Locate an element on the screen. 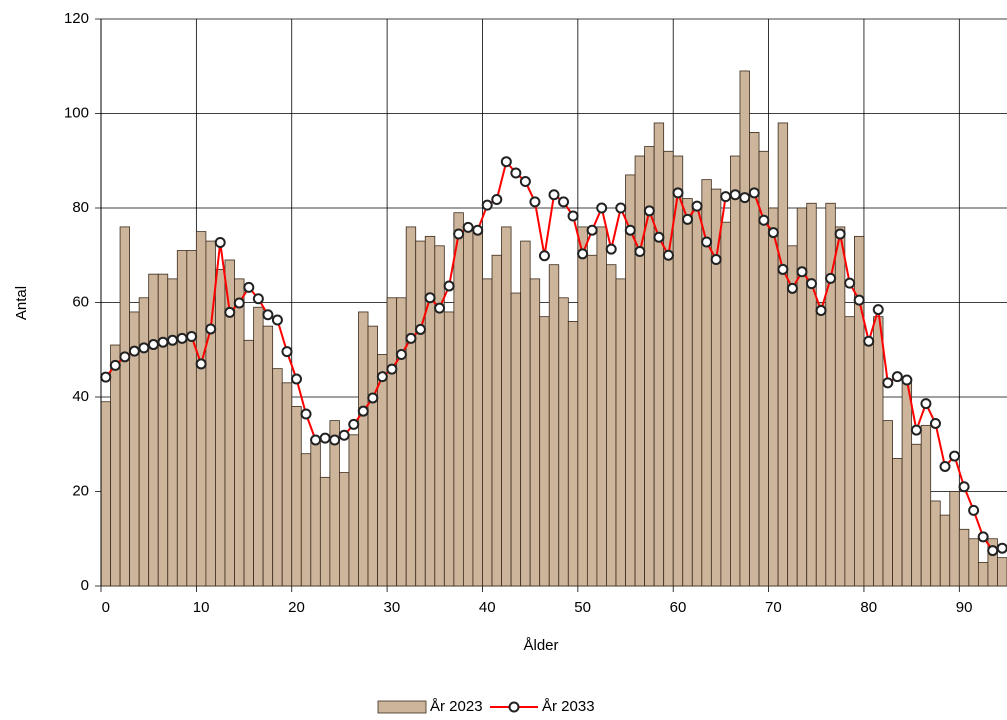  x-tick-label: 90 is located at coordinates (964, 607).